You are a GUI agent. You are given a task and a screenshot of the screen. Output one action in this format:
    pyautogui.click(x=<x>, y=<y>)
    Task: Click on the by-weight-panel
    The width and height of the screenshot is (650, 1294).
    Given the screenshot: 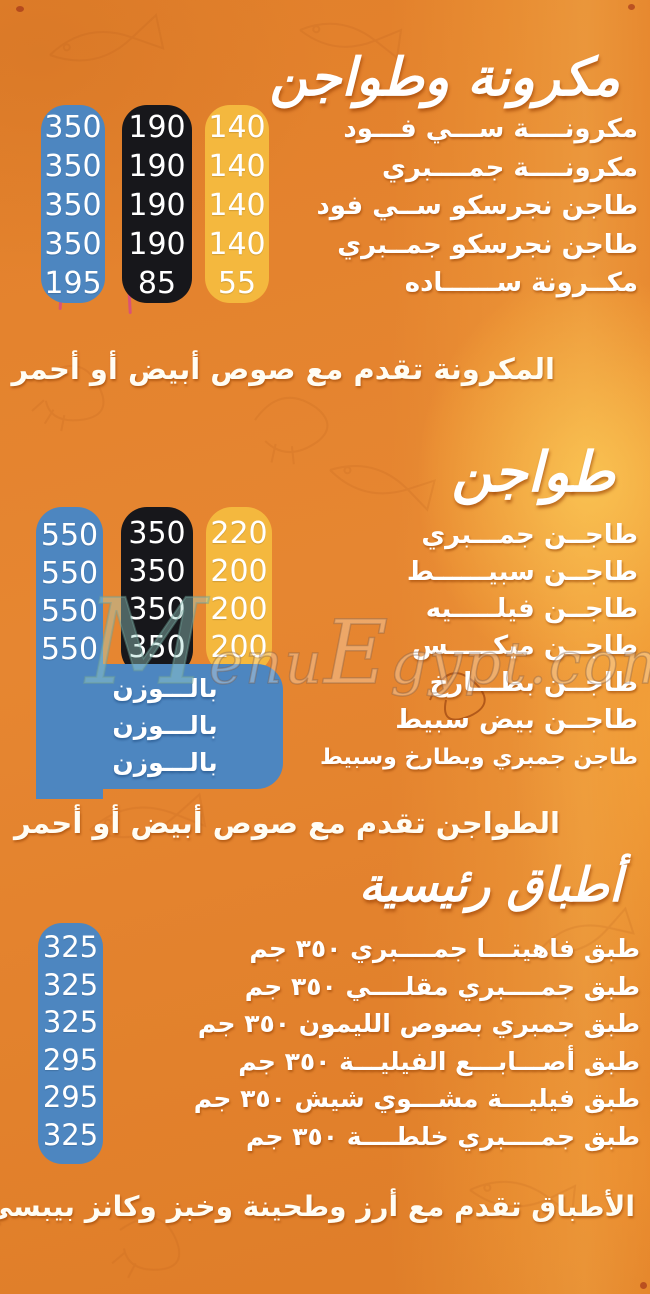 What is the action you would take?
    pyautogui.click(x=159, y=726)
    